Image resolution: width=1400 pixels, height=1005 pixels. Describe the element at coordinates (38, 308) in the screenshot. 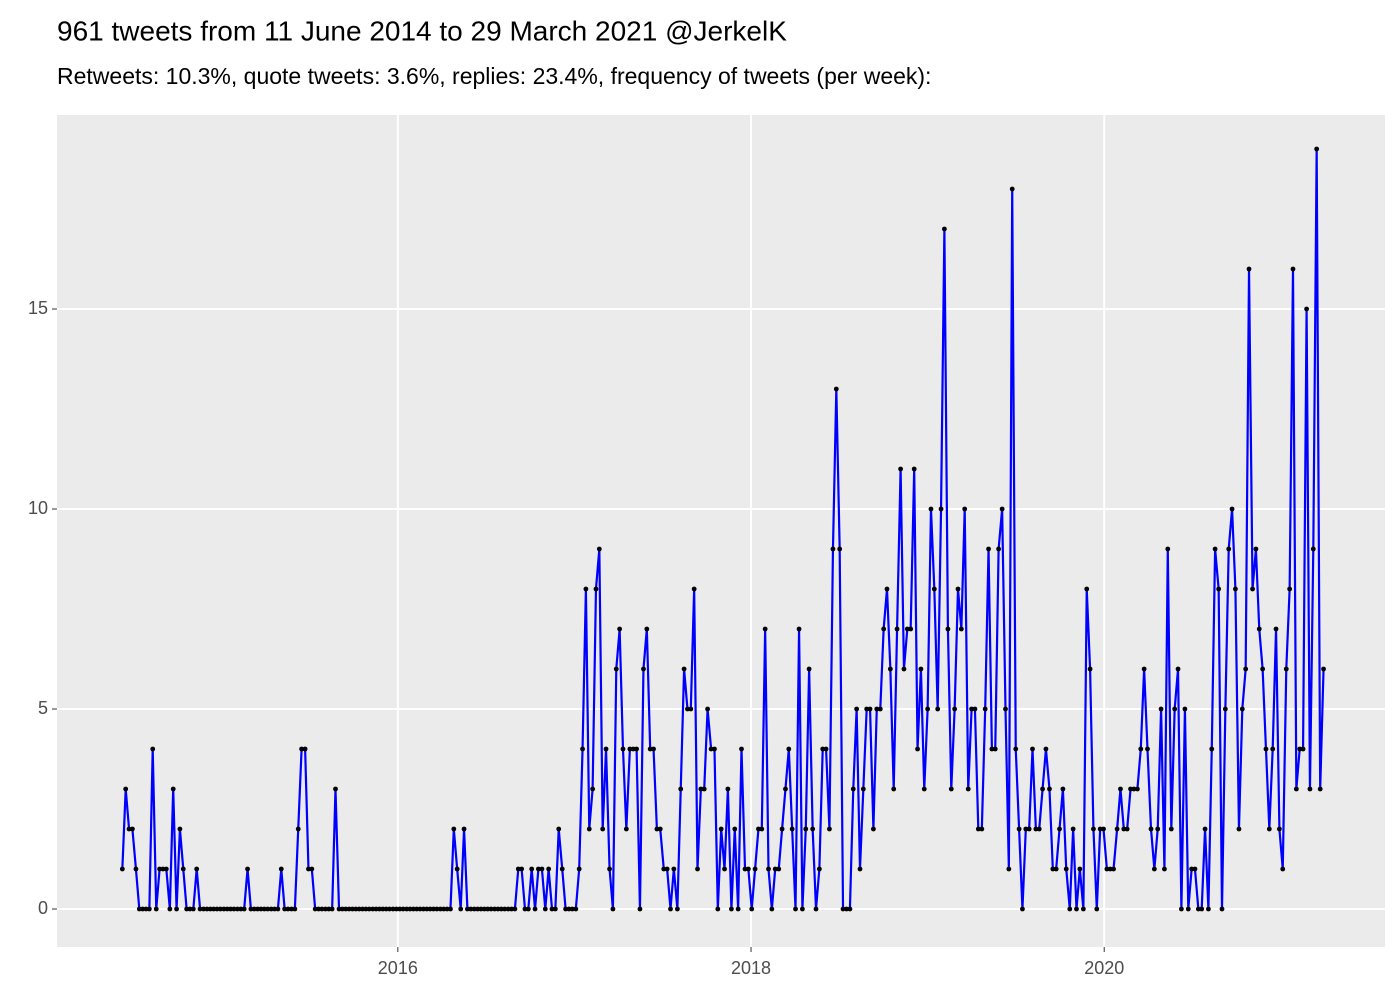

I see `y-tick-label: 15` at that location.